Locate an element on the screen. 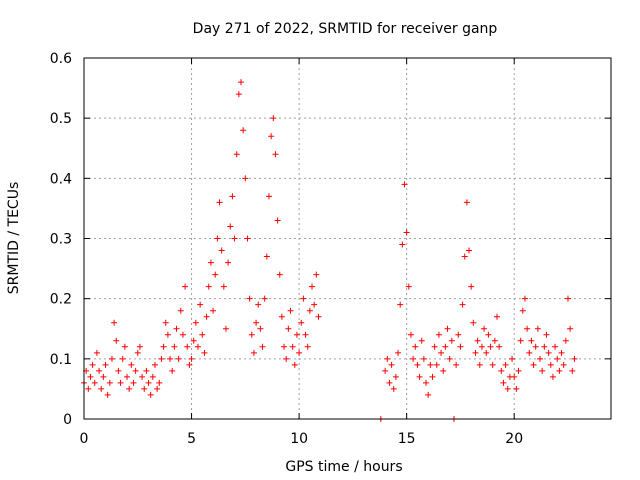 The image size is (640, 480). x-axis-label: GPS time / hours is located at coordinates (343, 467).